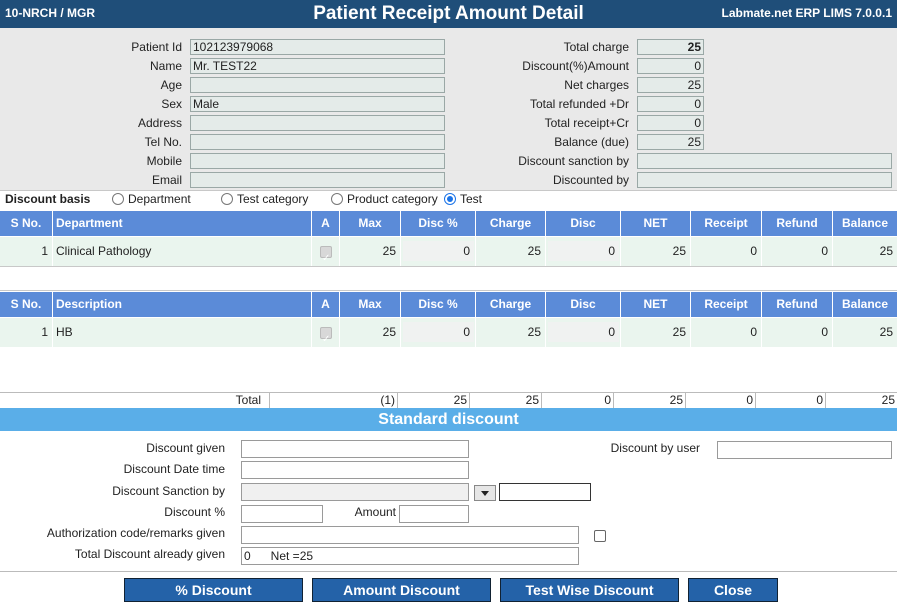  I want to click on authorization-field, so click(410, 535).